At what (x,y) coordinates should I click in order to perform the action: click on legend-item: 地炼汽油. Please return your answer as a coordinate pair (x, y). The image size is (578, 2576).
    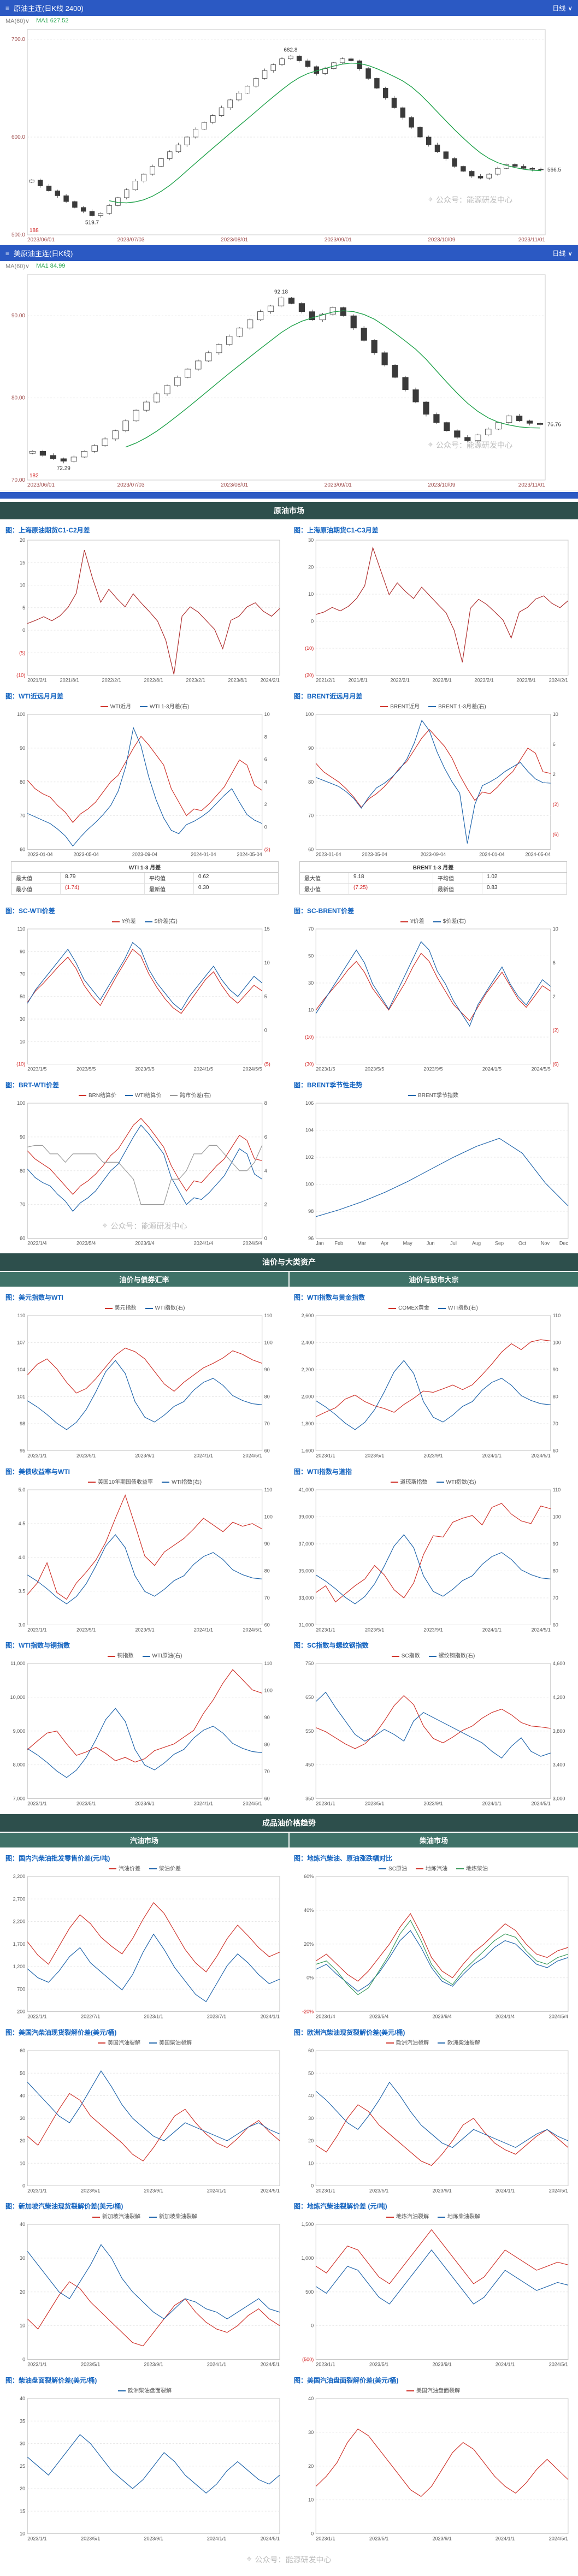
    Looking at the image, I should click on (431, 1868).